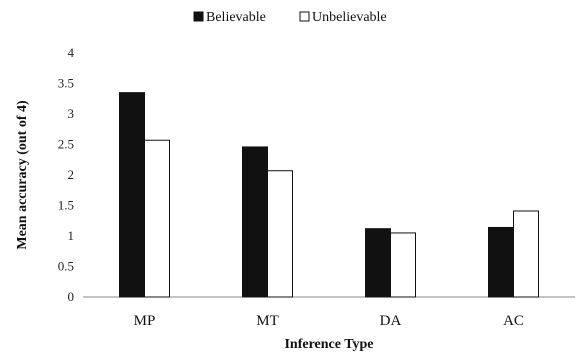 The image size is (585, 354). I want to click on bar-believable-mt, so click(255, 222).